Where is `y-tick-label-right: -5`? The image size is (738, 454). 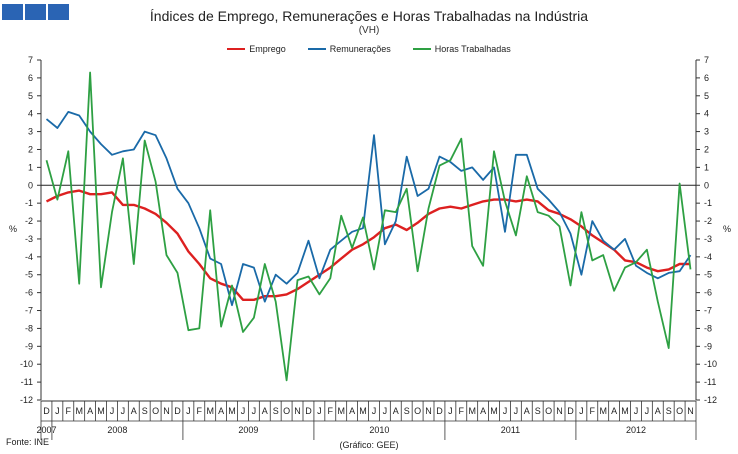 y-tick-label-right: -5 is located at coordinates (708, 275).